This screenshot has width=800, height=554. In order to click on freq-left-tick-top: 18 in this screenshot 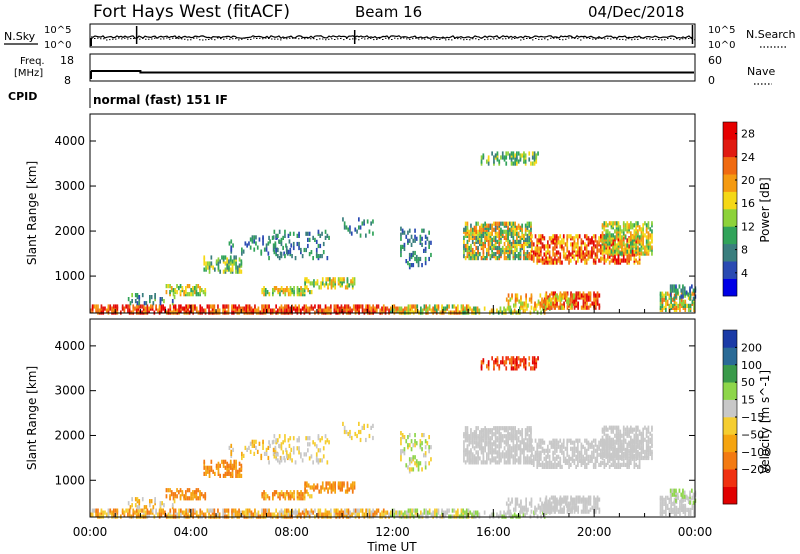, I will do `click(67, 60)`.